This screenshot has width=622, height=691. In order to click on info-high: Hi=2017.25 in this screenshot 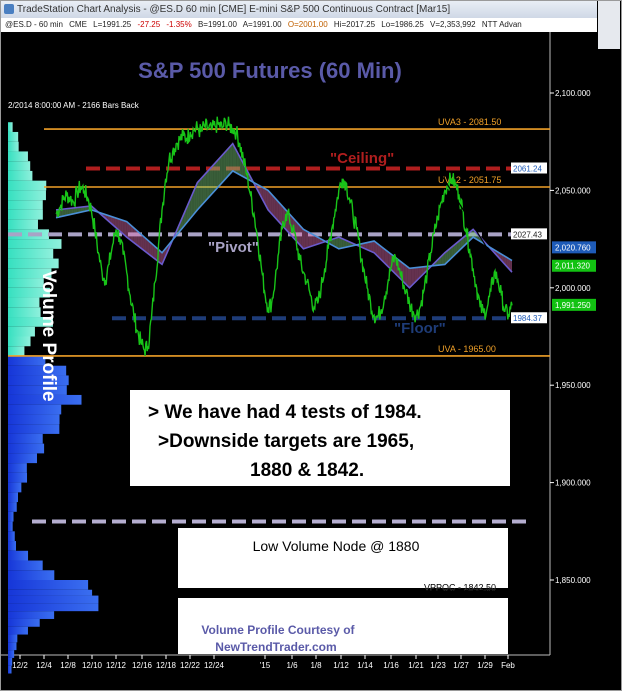, I will do `click(354, 24)`.